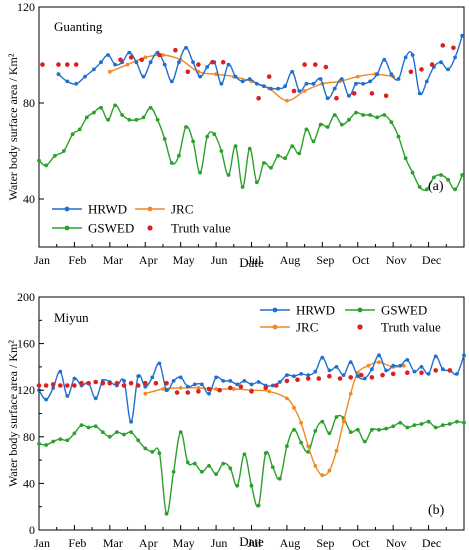 This screenshot has width=469, height=550. I want to click on x-tick-label: Sep, so click(325, 260).